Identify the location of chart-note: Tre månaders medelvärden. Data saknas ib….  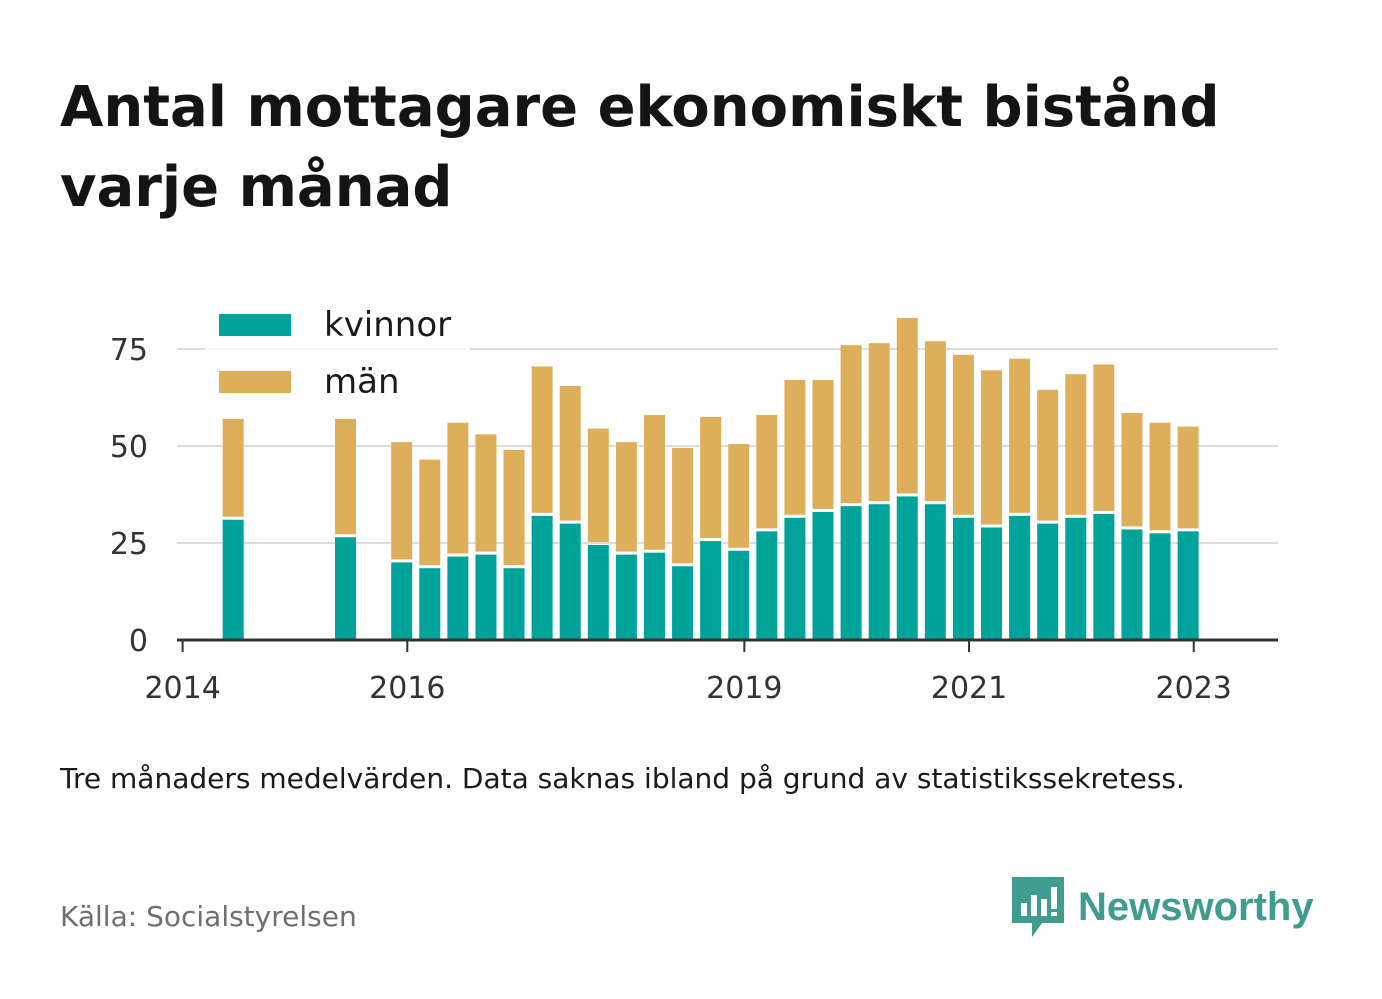
(622, 778).